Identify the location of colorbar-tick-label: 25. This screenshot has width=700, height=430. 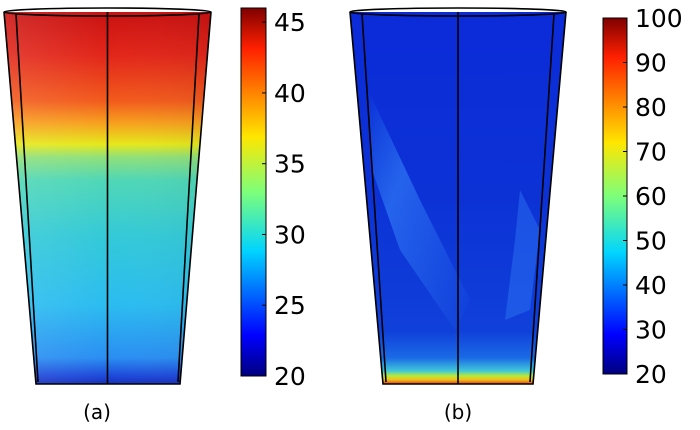
(290, 305).